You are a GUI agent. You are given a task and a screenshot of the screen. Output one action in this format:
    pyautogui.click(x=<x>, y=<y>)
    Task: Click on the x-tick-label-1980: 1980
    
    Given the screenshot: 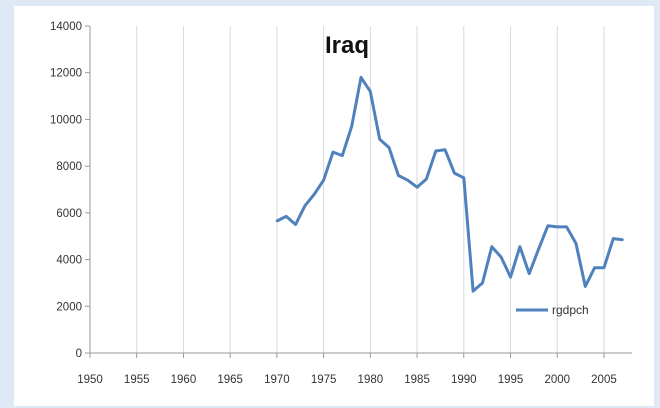 What is the action you would take?
    pyautogui.click(x=371, y=380)
    